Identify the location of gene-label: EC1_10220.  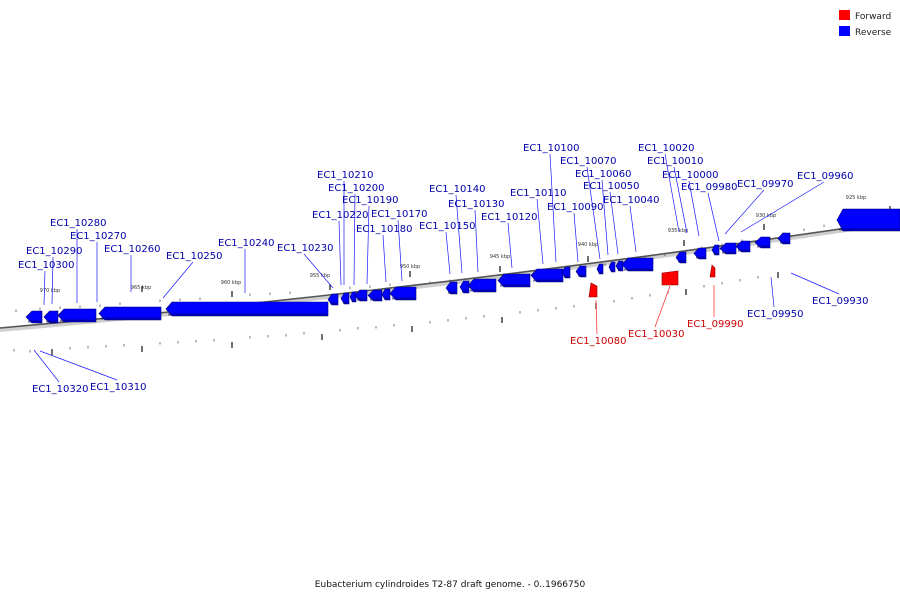
(340, 215).